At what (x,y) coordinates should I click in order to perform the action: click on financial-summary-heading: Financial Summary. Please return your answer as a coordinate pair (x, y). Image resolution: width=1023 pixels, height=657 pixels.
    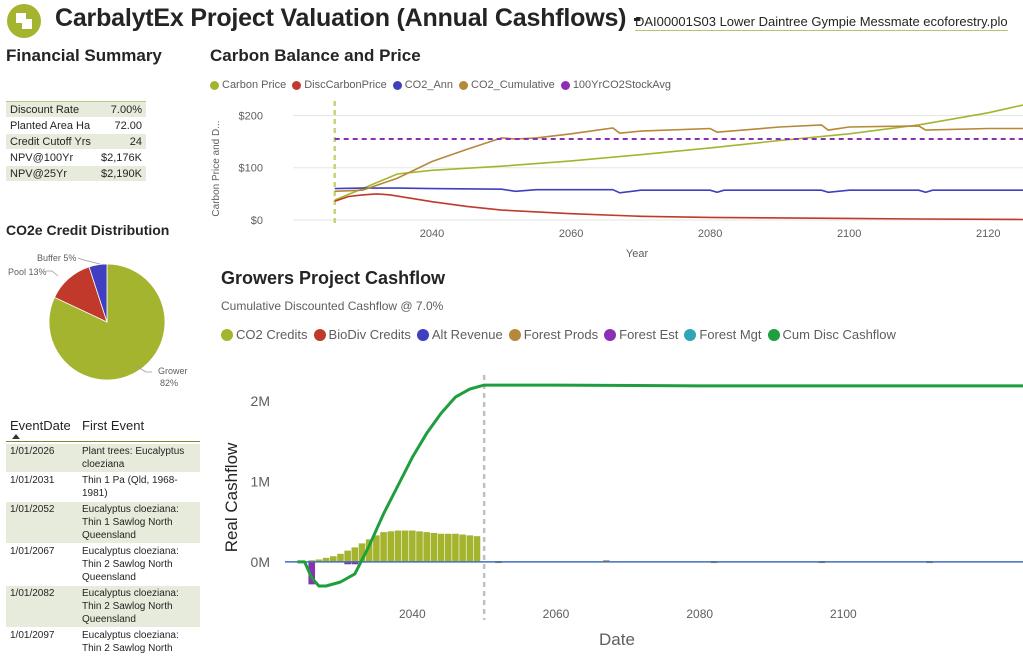
    Looking at the image, I should click on (84, 55).